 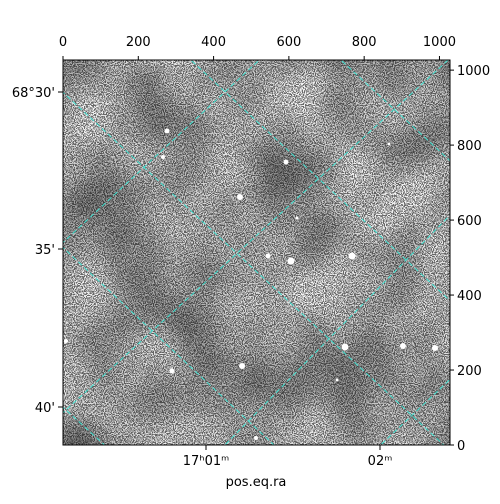 I want to click on x-tick-label: 200, so click(x=138, y=42).